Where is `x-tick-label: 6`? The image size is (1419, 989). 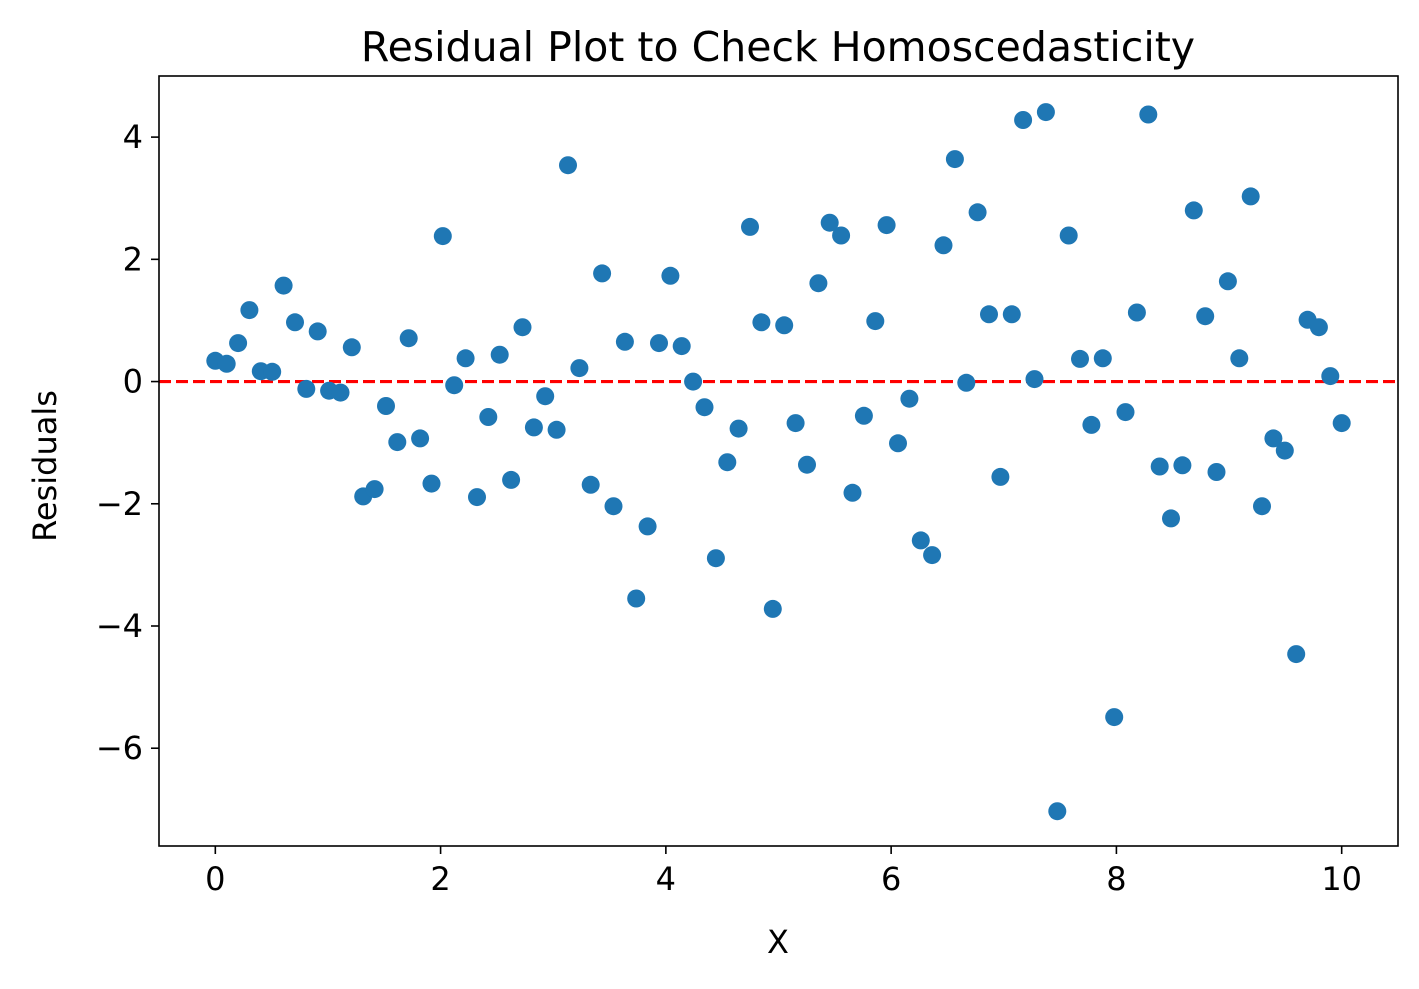 x-tick-label: 6 is located at coordinates (891, 879).